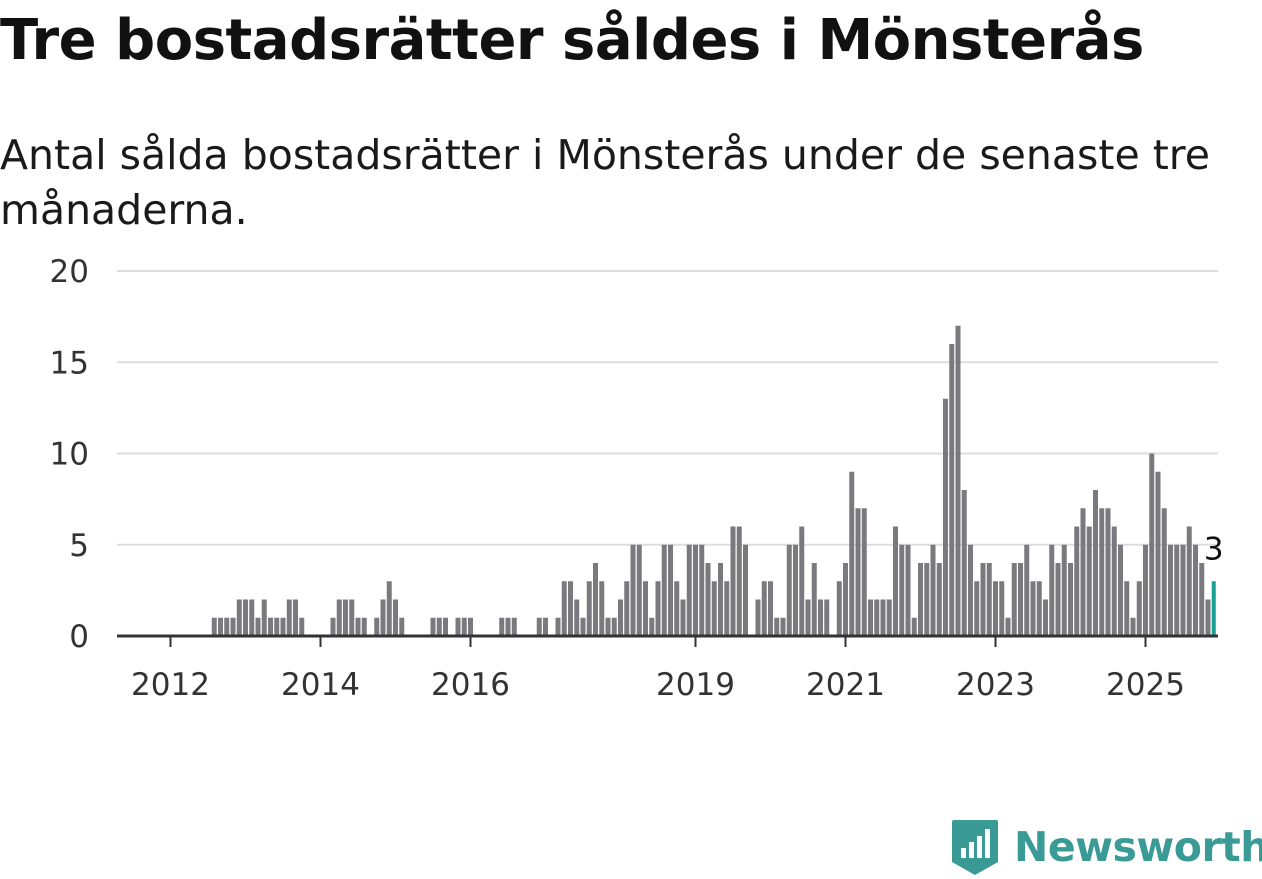 Image resolution: width=1262 pixels, height=879 pixels. Describe the element at coordinates (69, 454) in the screenshot. I see `y-axis-ticks: 0 5 10 15 20` at that location.